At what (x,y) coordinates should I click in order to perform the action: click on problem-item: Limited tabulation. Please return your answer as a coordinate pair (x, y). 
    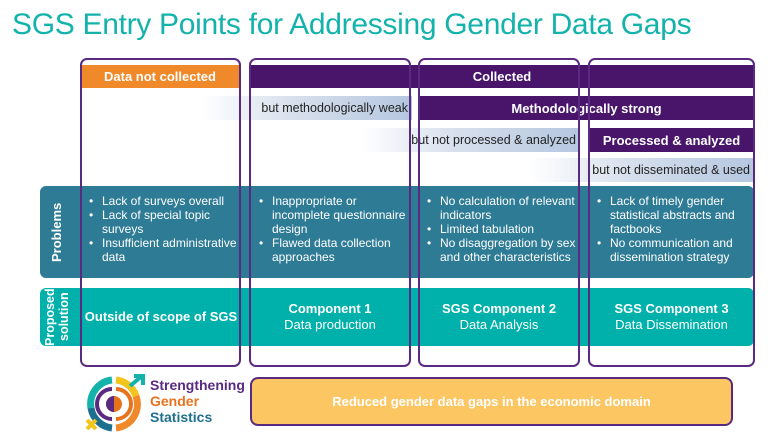
    Looking at the image, I should click on (505, 229).